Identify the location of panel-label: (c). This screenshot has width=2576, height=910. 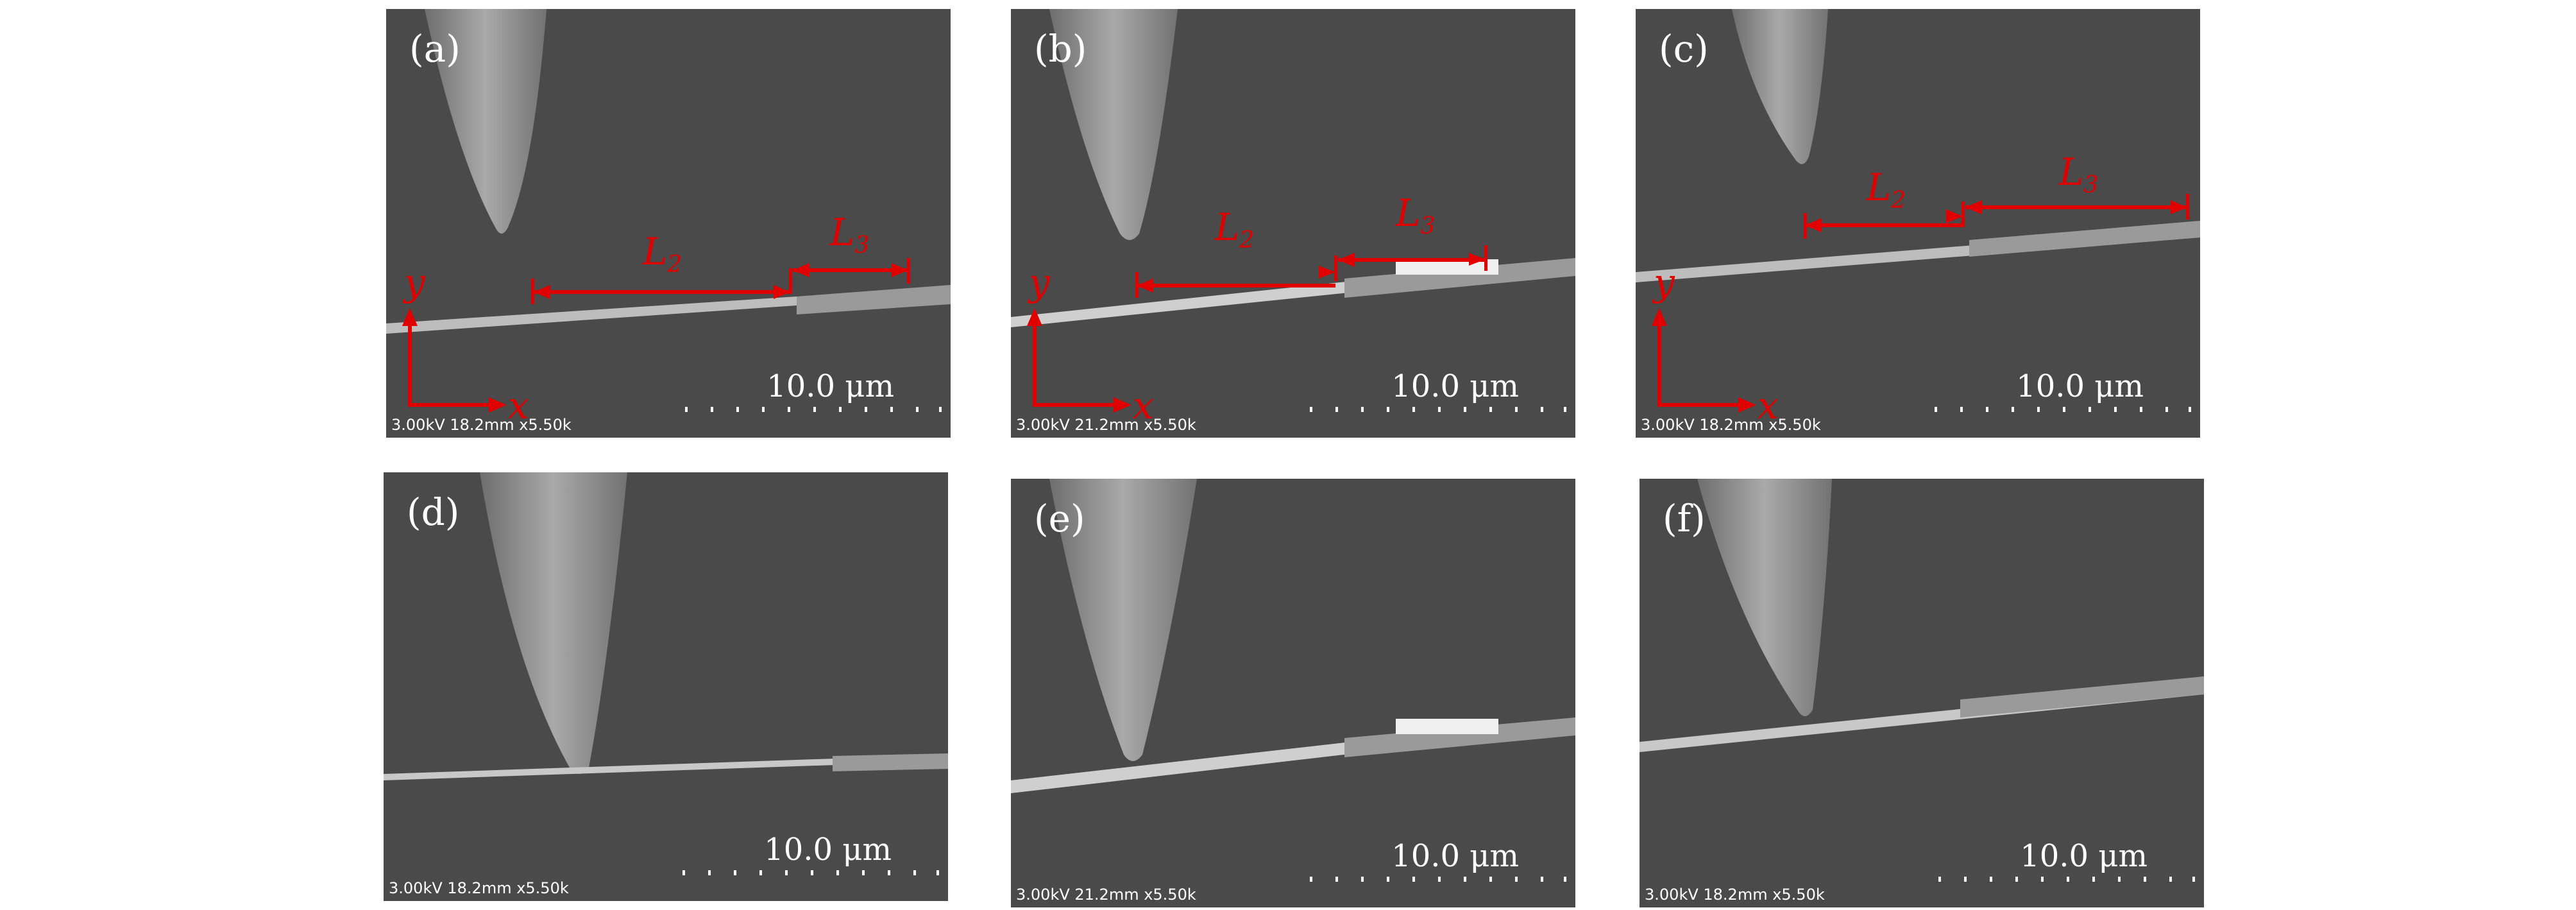
(1684, 49).